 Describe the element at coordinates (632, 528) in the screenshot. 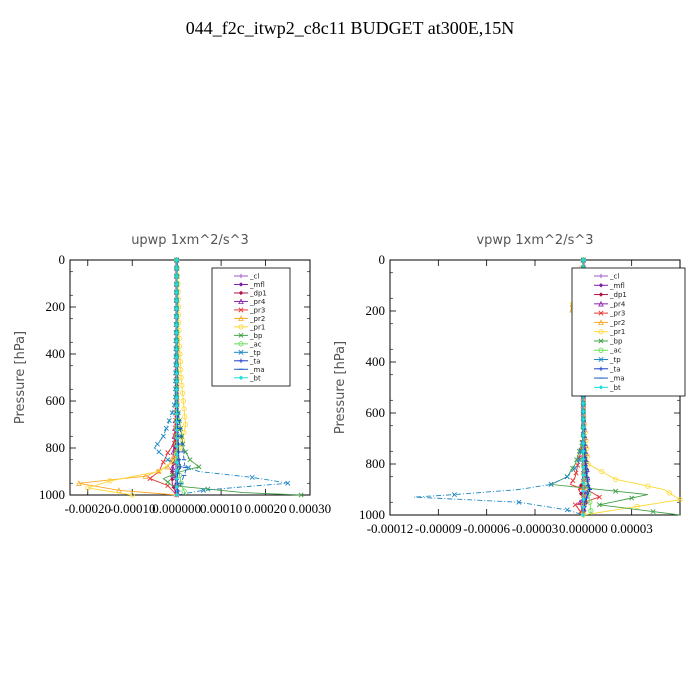

I see `x-tick-label: 0.00003` at that location.